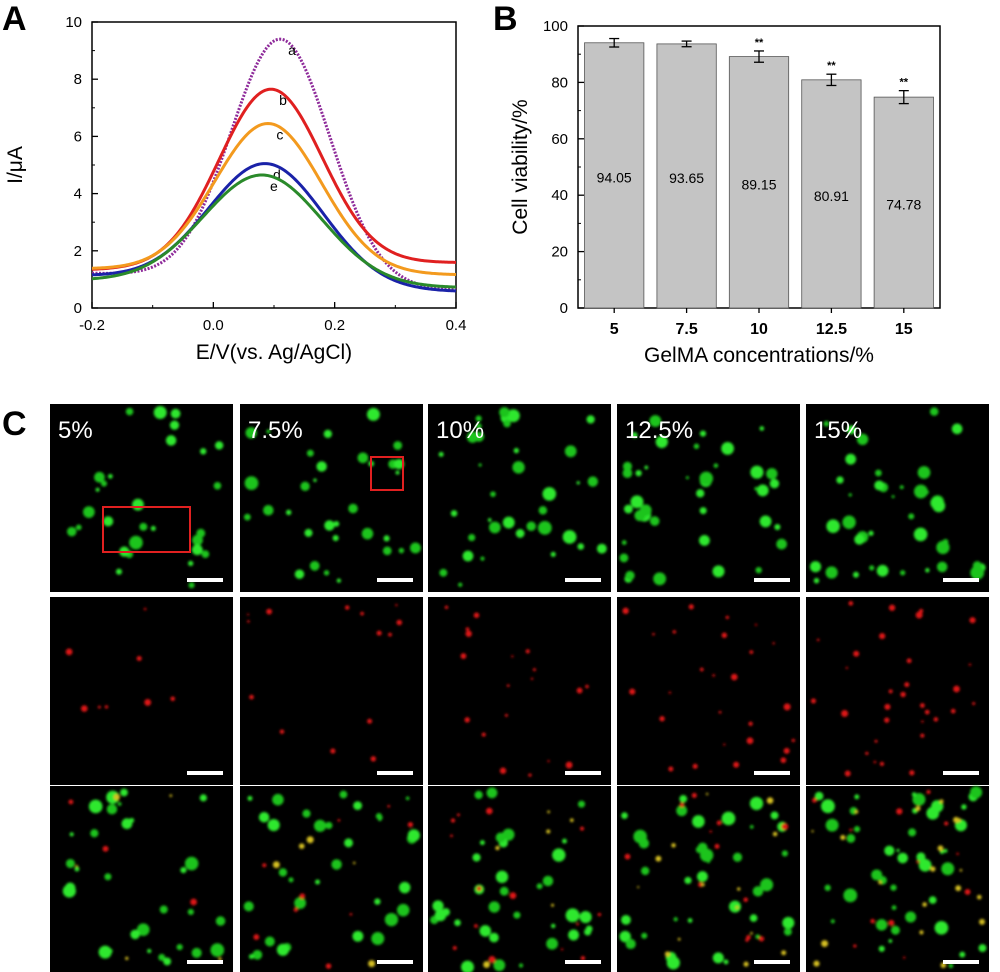  I want to click on micrograph-merged-10pct, so click(519, 879).